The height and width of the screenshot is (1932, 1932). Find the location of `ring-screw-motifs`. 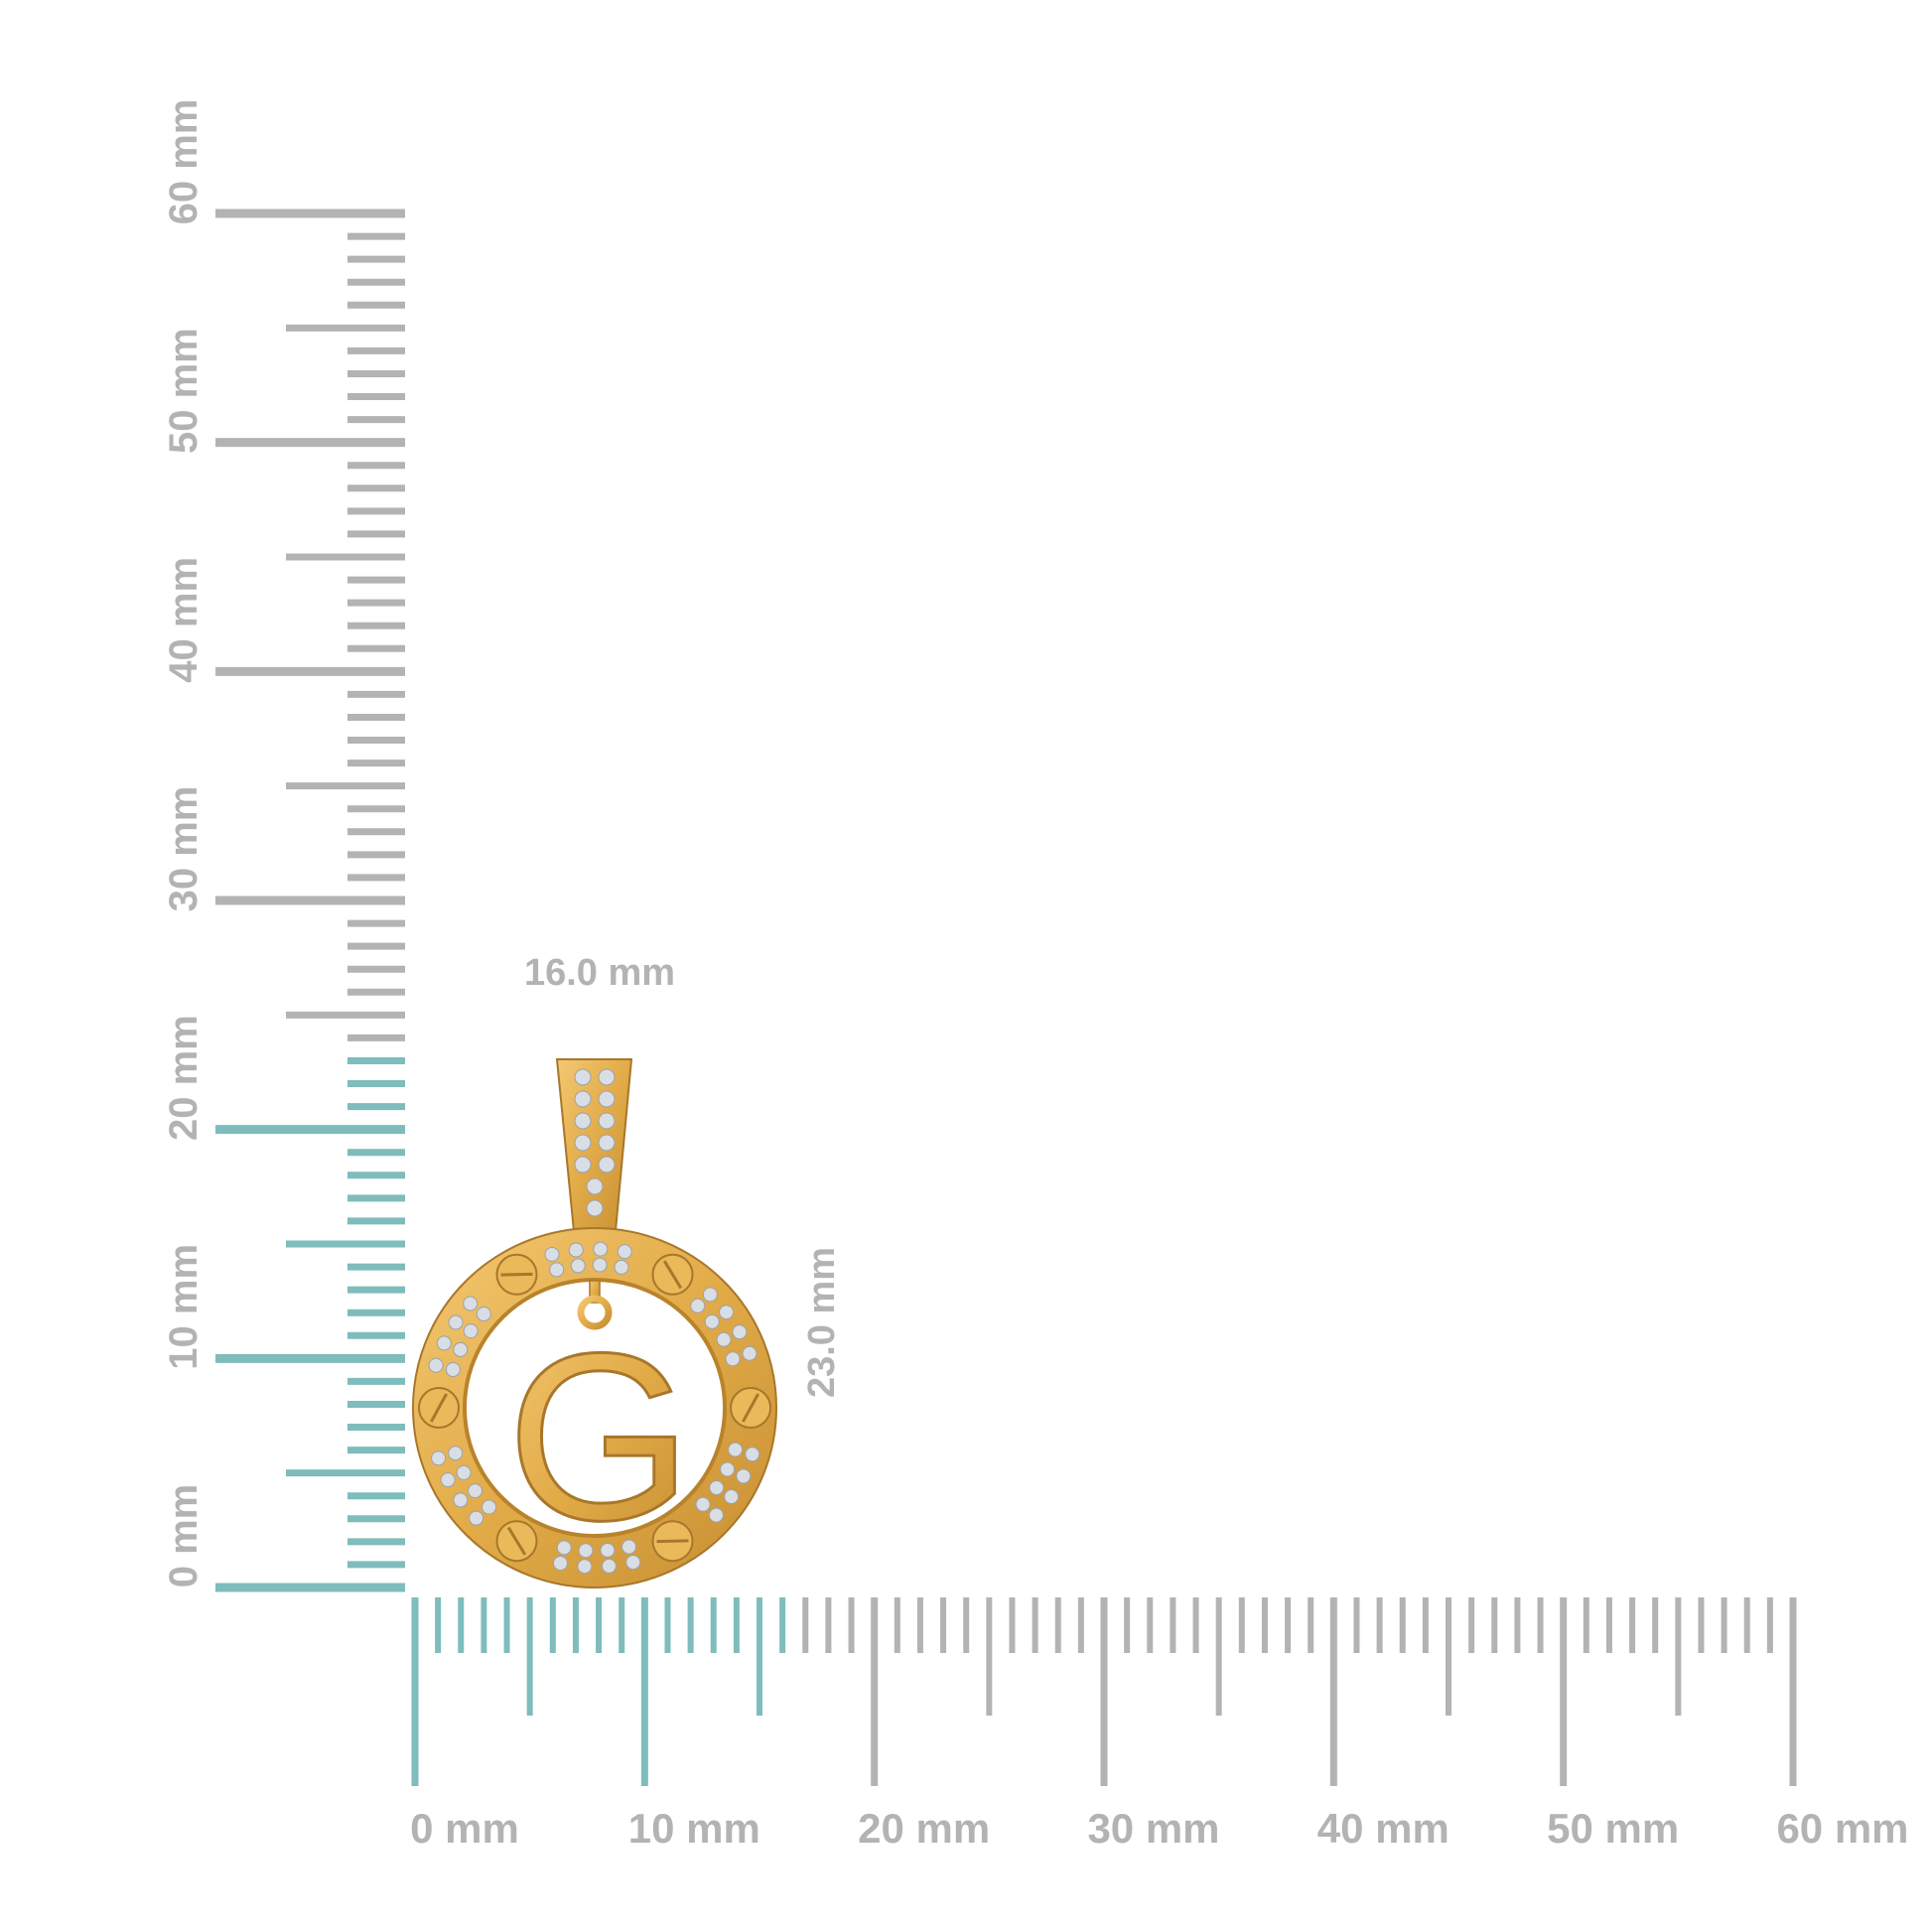

ring-screw-motifs is located at coordinates (594, 1408).